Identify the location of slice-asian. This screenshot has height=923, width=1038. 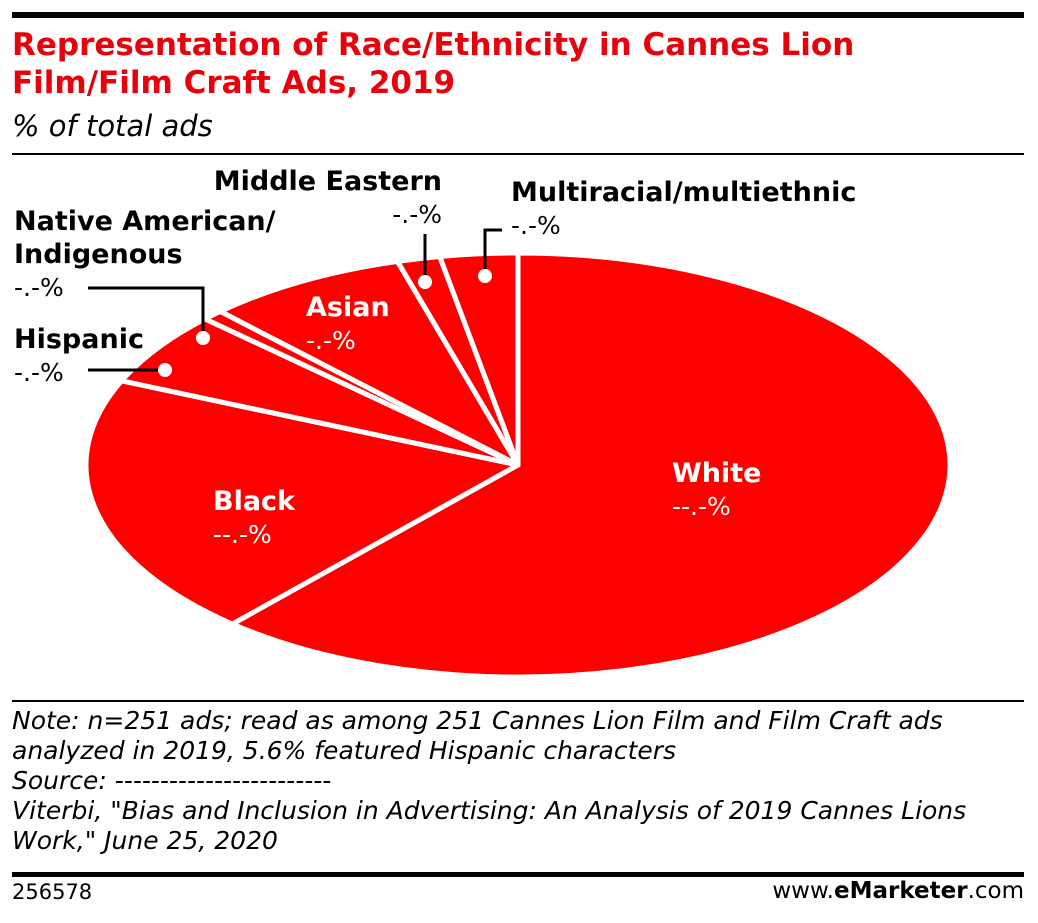
(369, 363).